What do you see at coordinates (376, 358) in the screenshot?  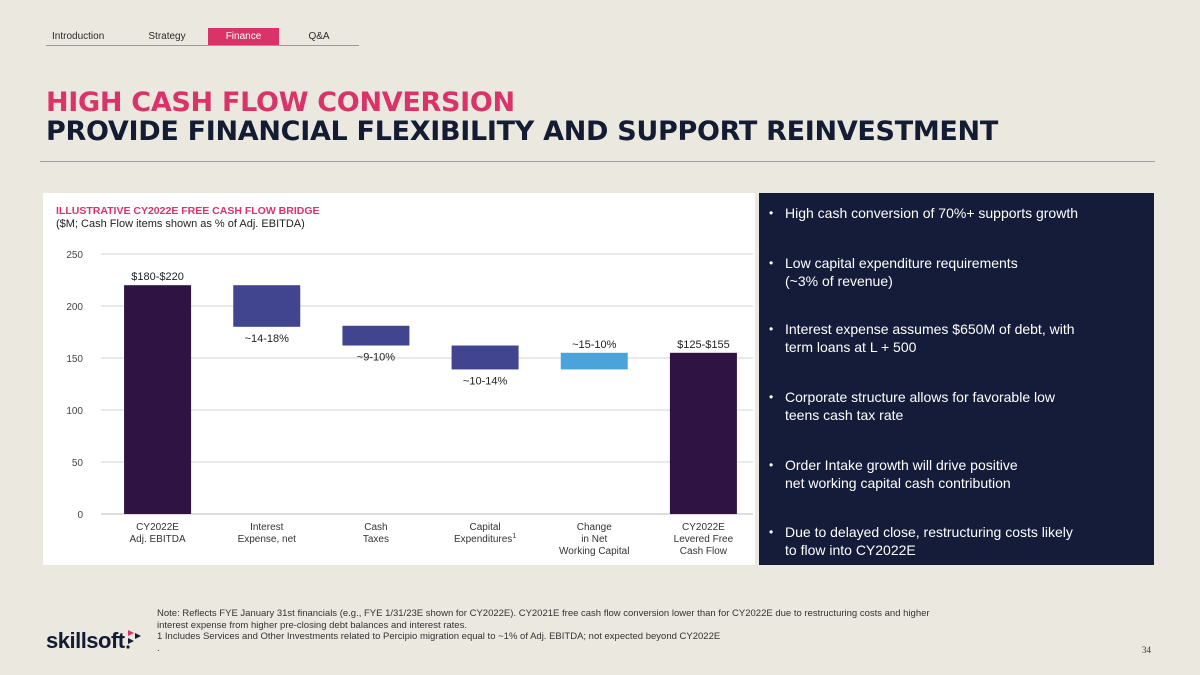 I see `data-label: ~9-10%` at bounding box center [376, 358].